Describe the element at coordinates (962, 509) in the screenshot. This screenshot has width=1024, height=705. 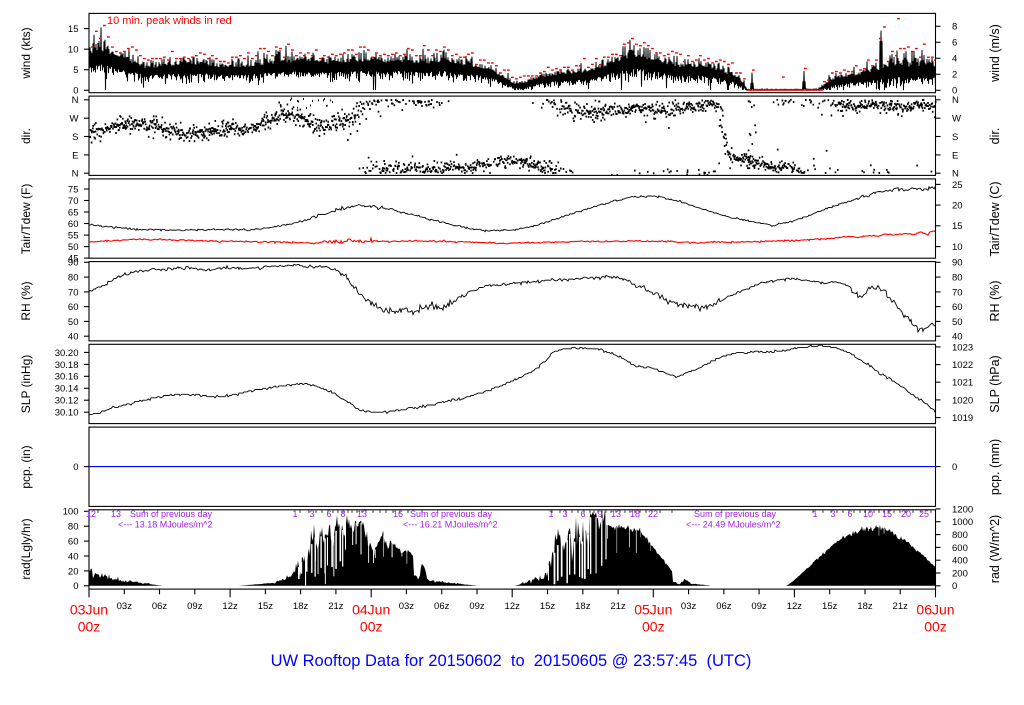
I see `svg-text: 1200` at that location.